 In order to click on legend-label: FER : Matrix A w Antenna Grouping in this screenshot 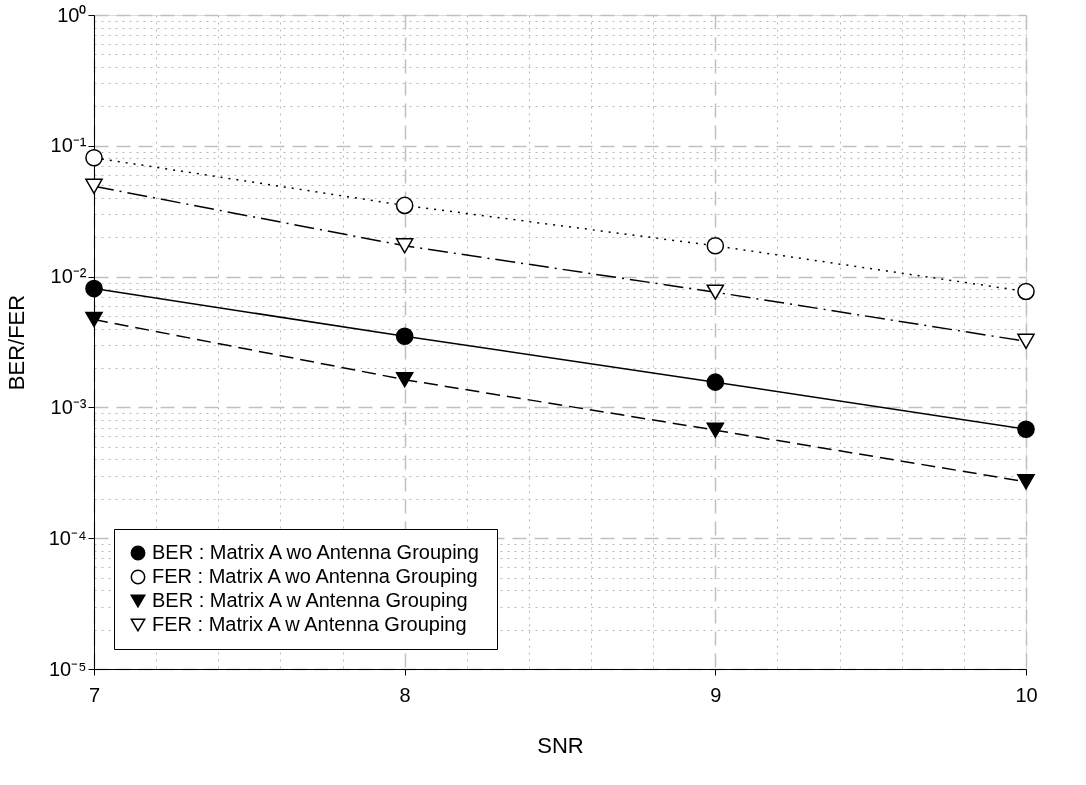, I will do `click(309, 624)`.